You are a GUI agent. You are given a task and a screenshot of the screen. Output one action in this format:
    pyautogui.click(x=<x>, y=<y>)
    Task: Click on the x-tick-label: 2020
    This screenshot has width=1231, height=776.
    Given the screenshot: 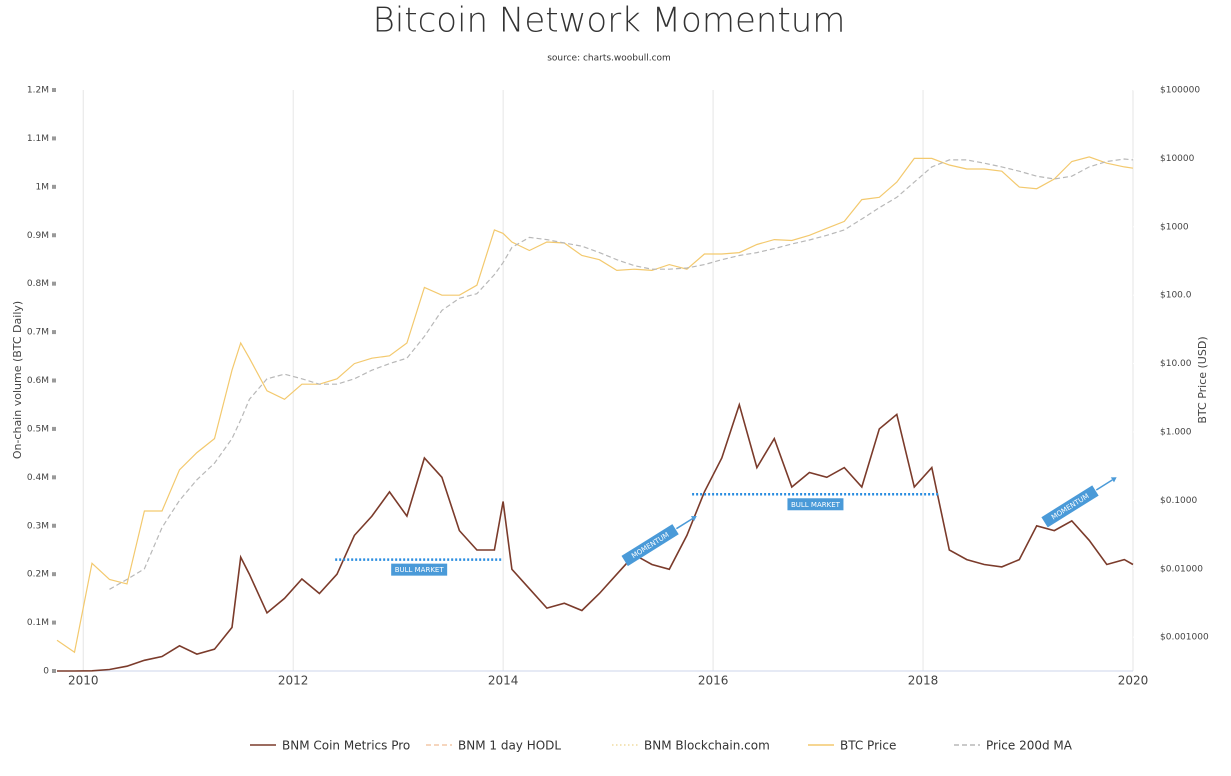 What is the action you would take?
    pyautogui.click(x=1133, y=681)
    